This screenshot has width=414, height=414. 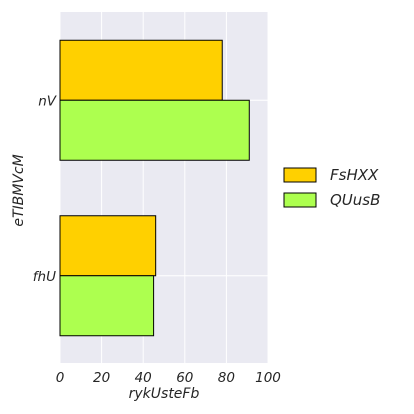 What do you see at coordinates (300, 175) in the screenshot?
I see `legend-swatch-FsHXX` at bounding box center [300, 175].